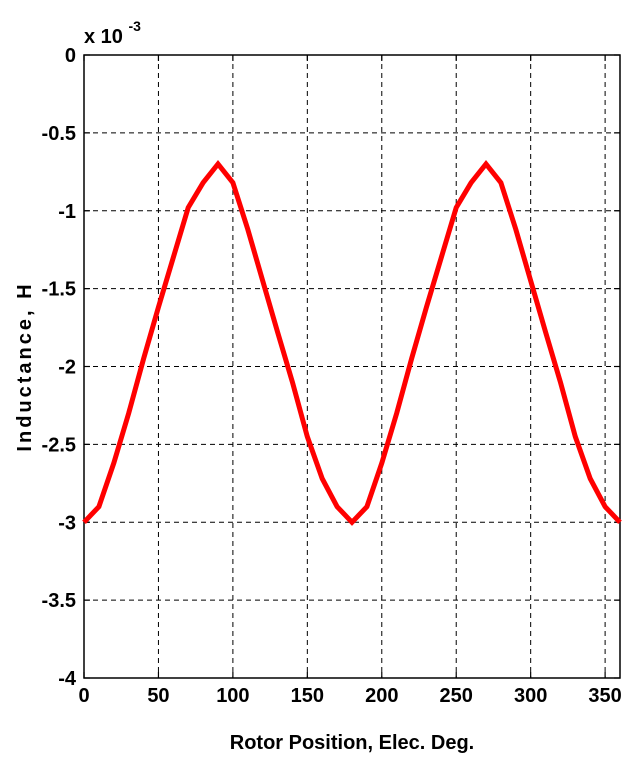  I want to click on multiplier-base: x 10, so click(103, 37).